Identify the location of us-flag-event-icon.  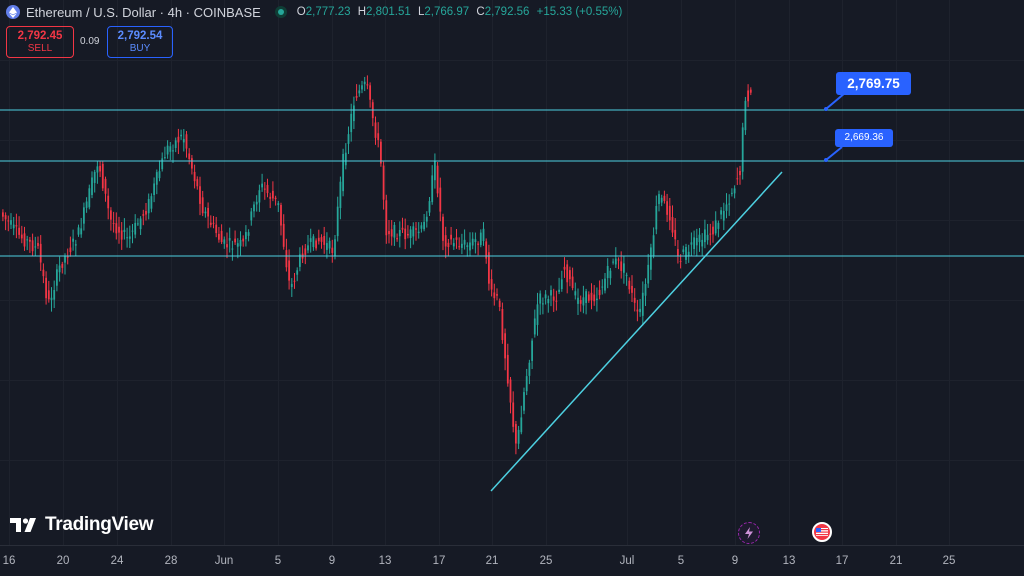
(822, 532).